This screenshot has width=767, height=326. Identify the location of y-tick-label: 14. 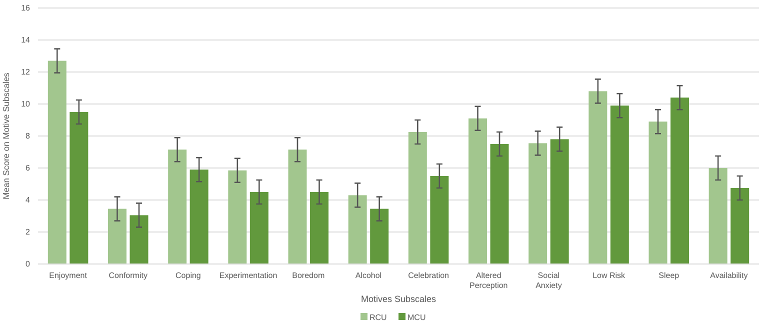
(26, 40).